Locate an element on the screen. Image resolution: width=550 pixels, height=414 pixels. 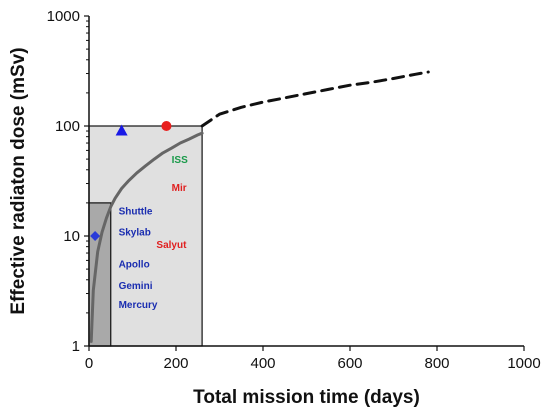
annotation-shuttle: Shuttle is located at coordinates (136, 212).